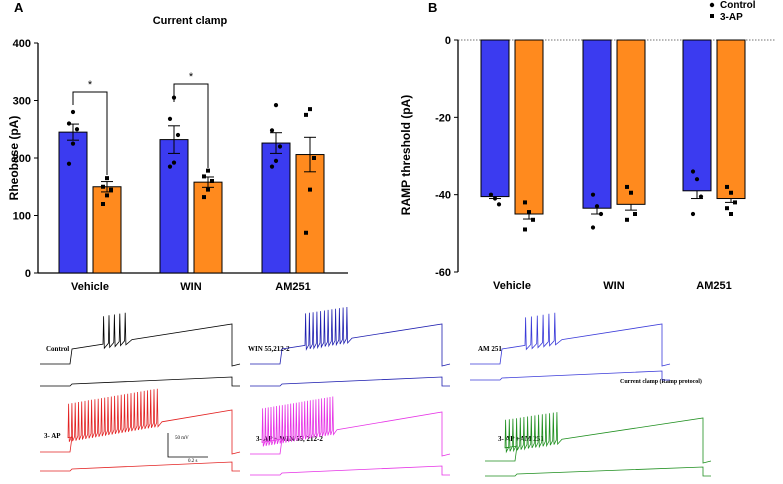 The width and height of the screenshot is (783, 484). I want to click on trace-label-am251: AM 251, so click(490, 349).